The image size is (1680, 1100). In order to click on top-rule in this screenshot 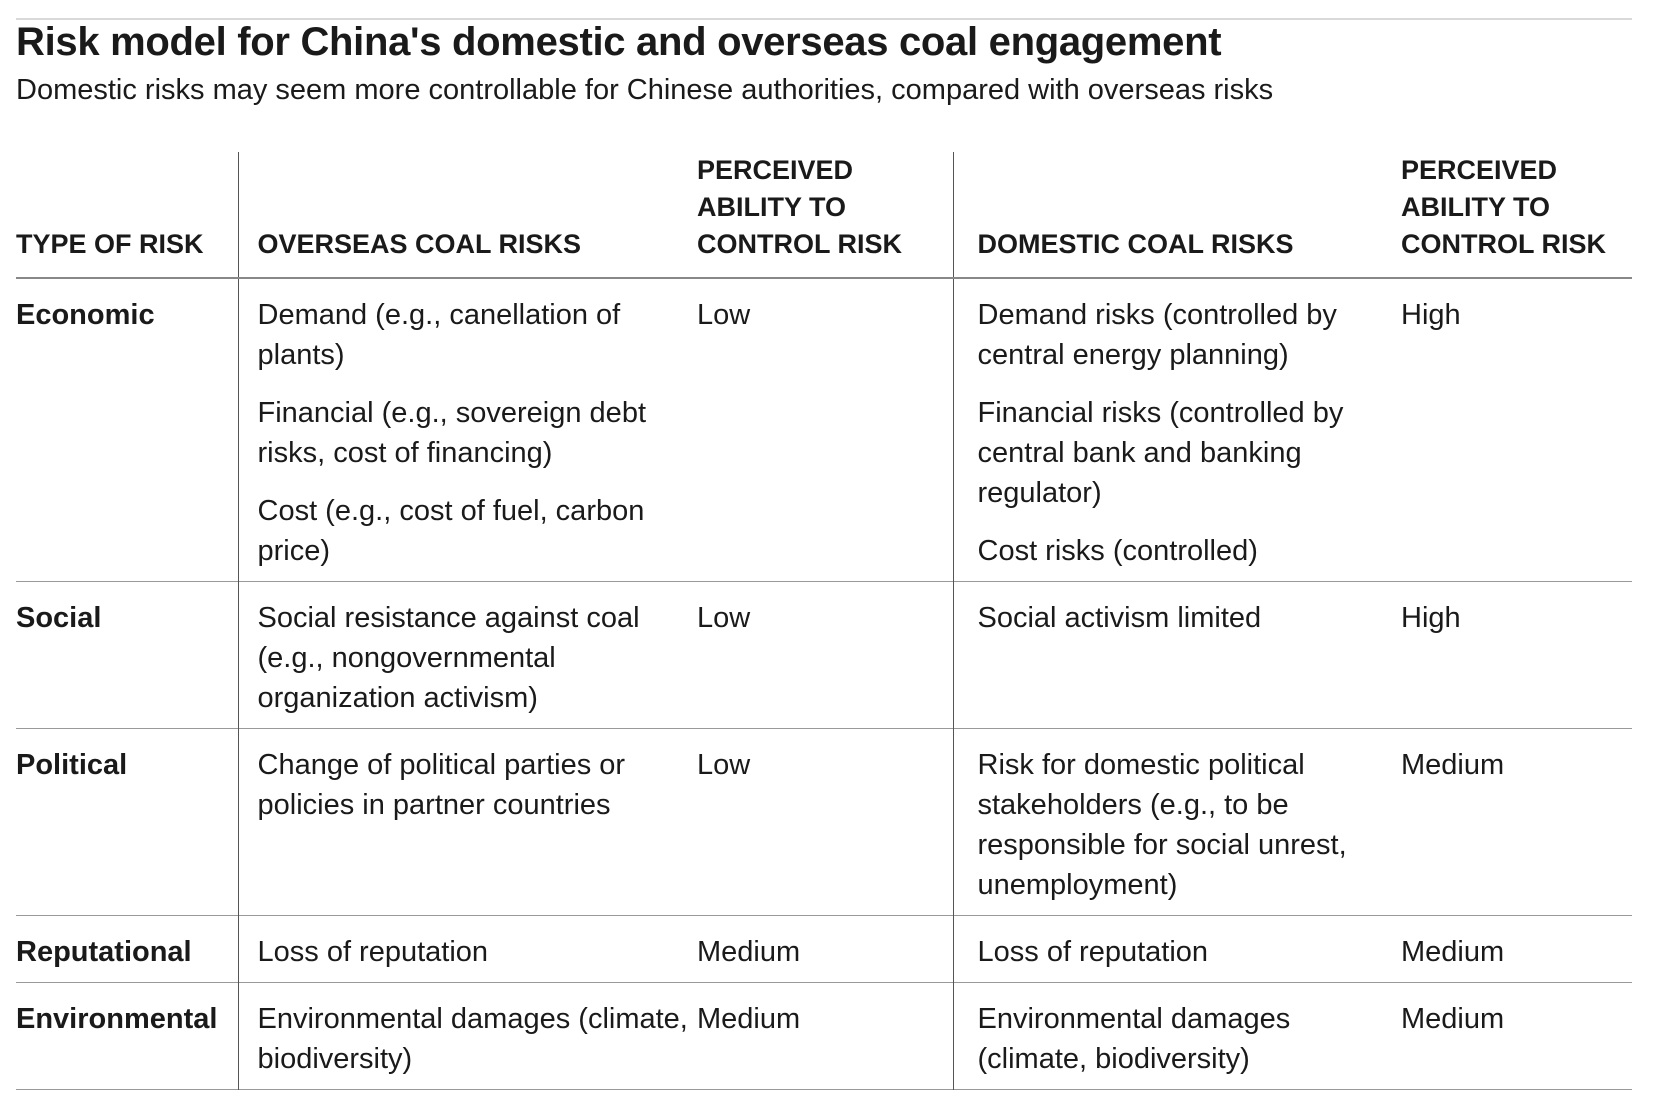, I will do `click(824, 19)`.